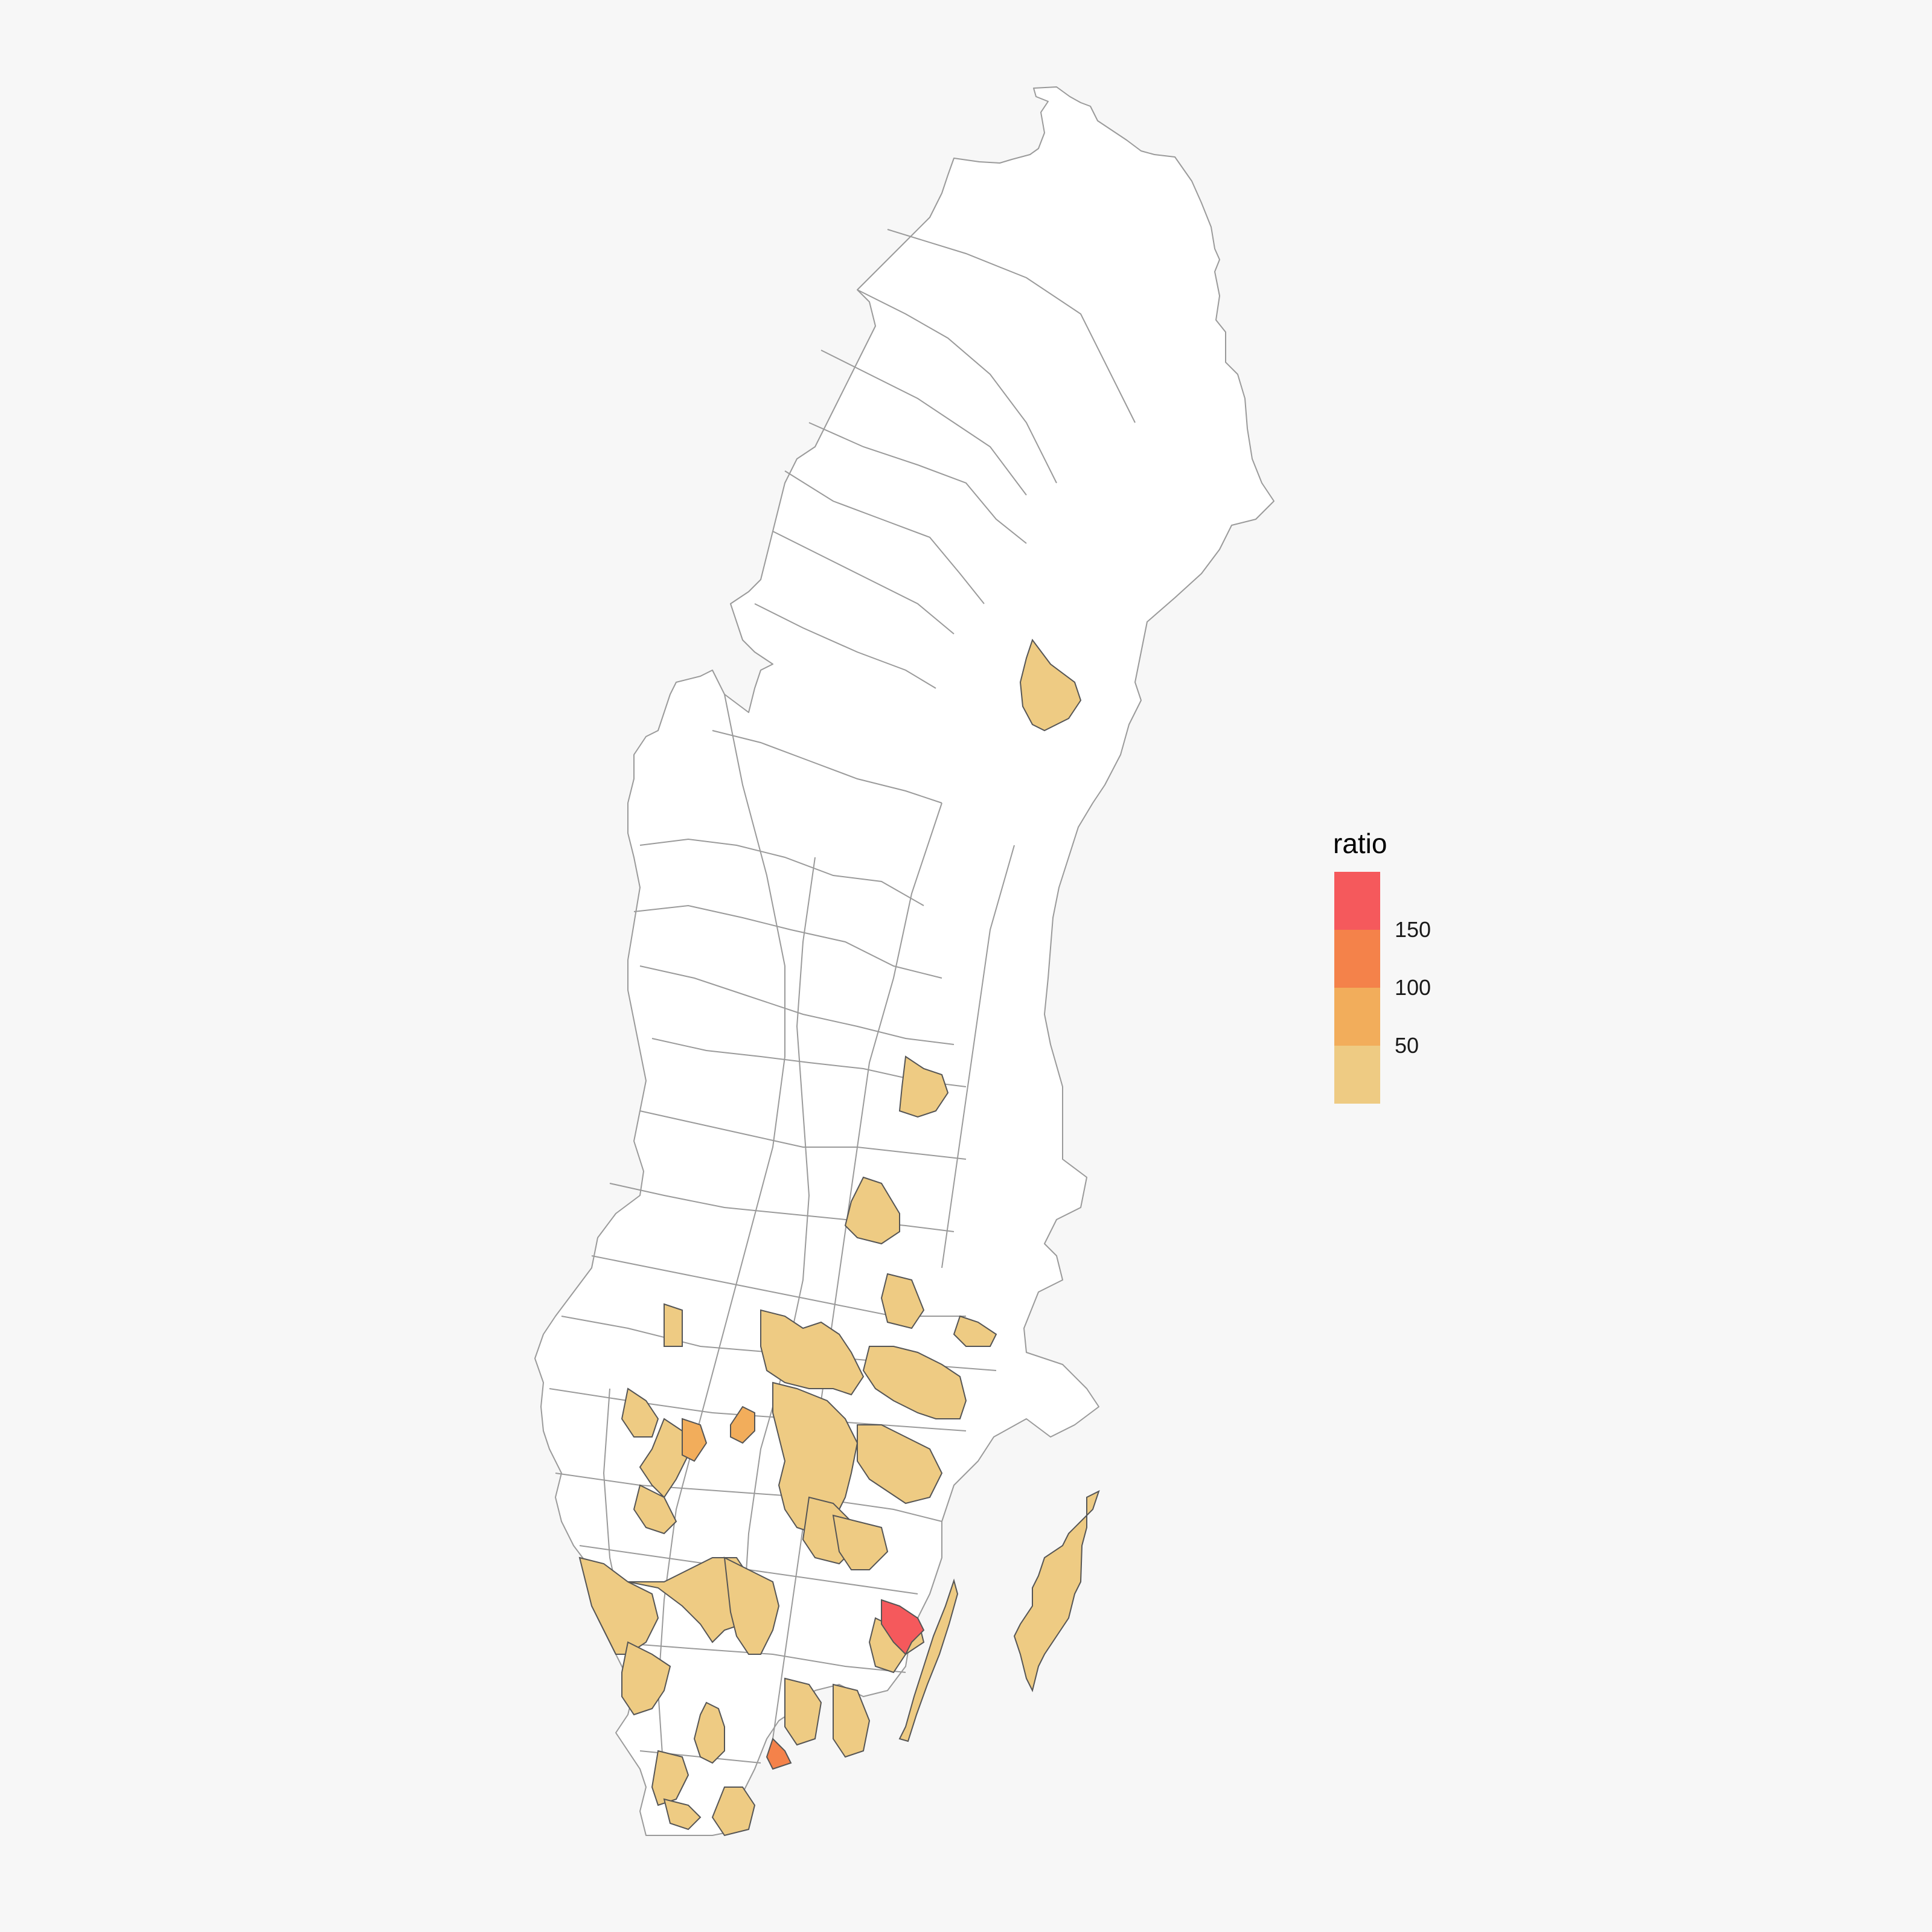 The image size is (1932, 1932). I want to click on gotland-island, so click(1056, 1591).